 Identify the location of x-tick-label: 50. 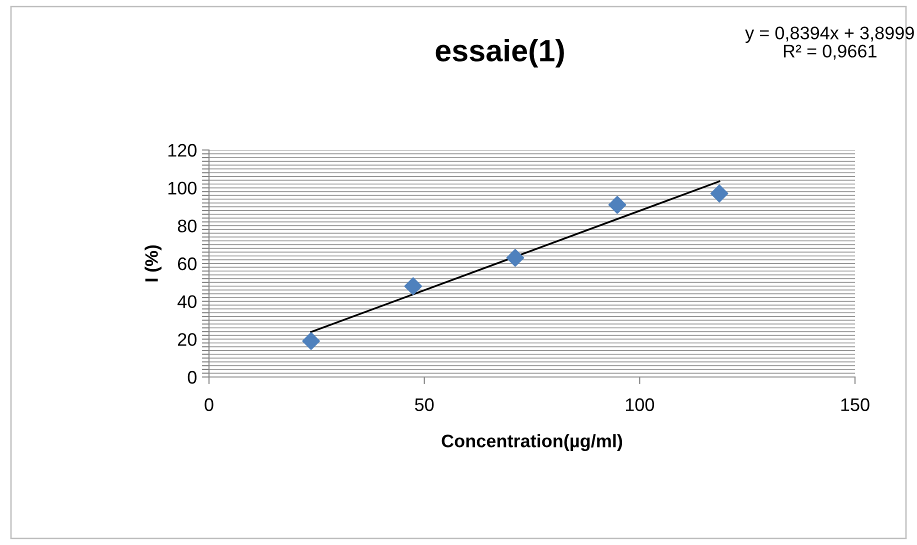
(424, 405).